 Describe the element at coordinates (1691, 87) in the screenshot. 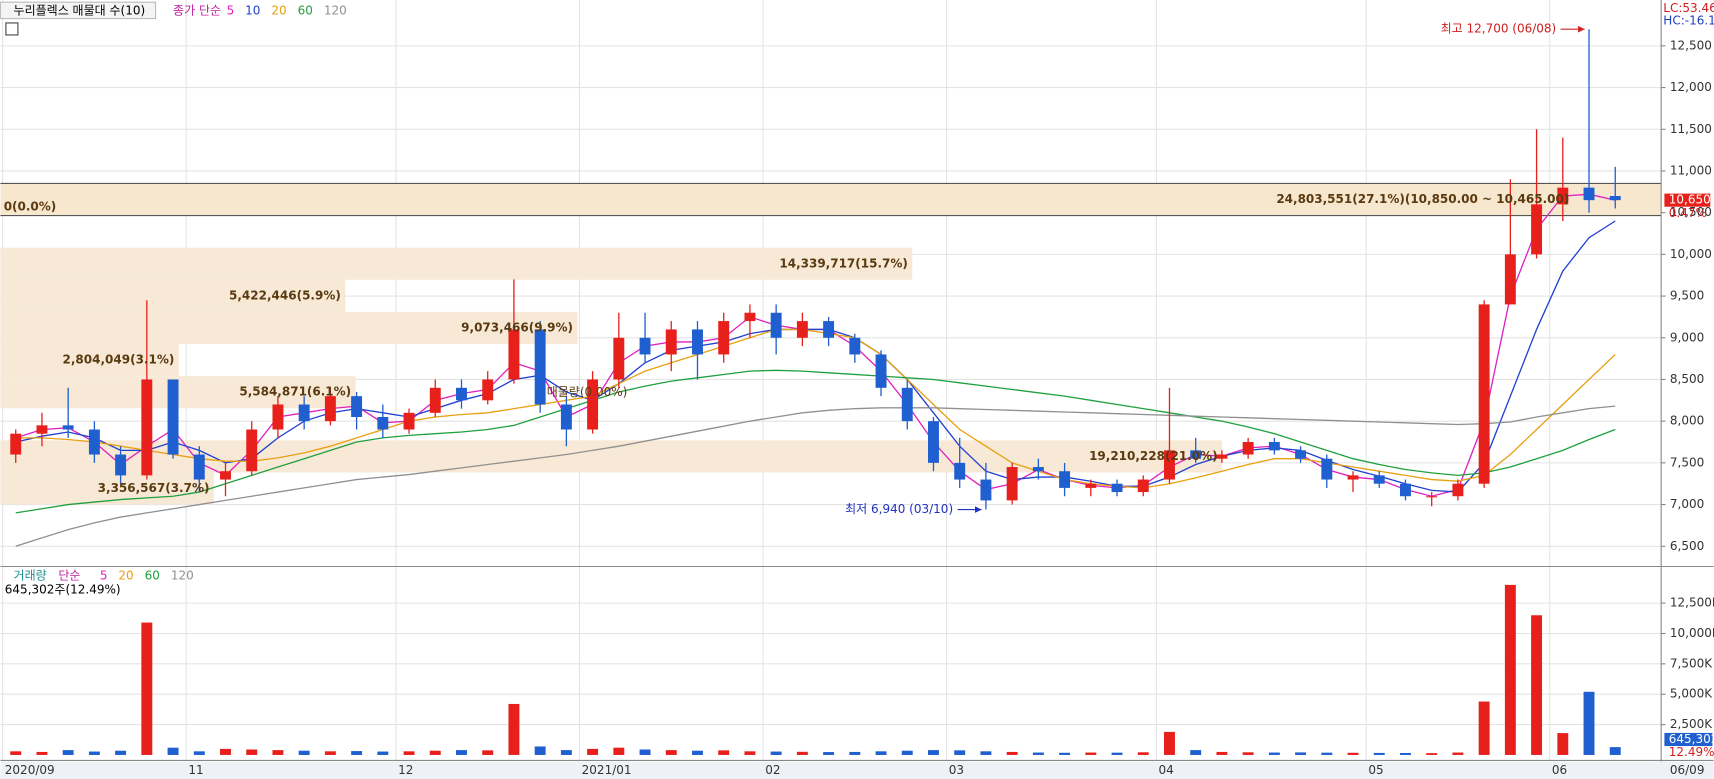

I see `y-tick-label: 12,000` at that location.